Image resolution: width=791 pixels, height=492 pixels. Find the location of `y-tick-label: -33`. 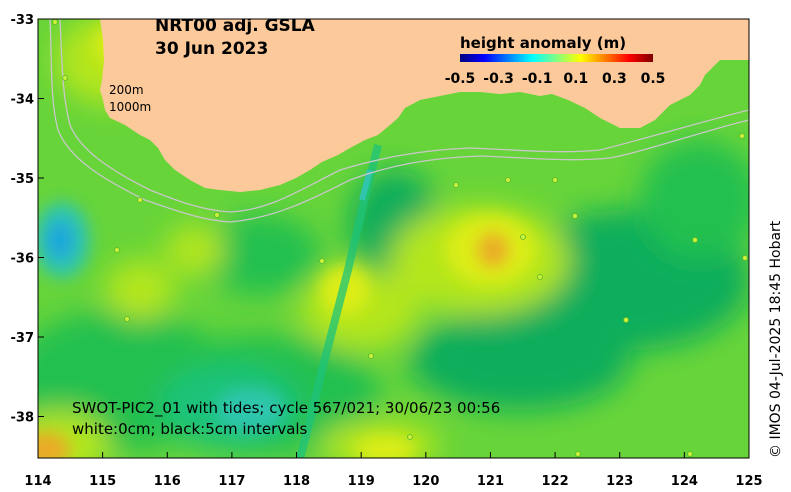

y-tick-label: -33 is located at coordinates (23, 20).